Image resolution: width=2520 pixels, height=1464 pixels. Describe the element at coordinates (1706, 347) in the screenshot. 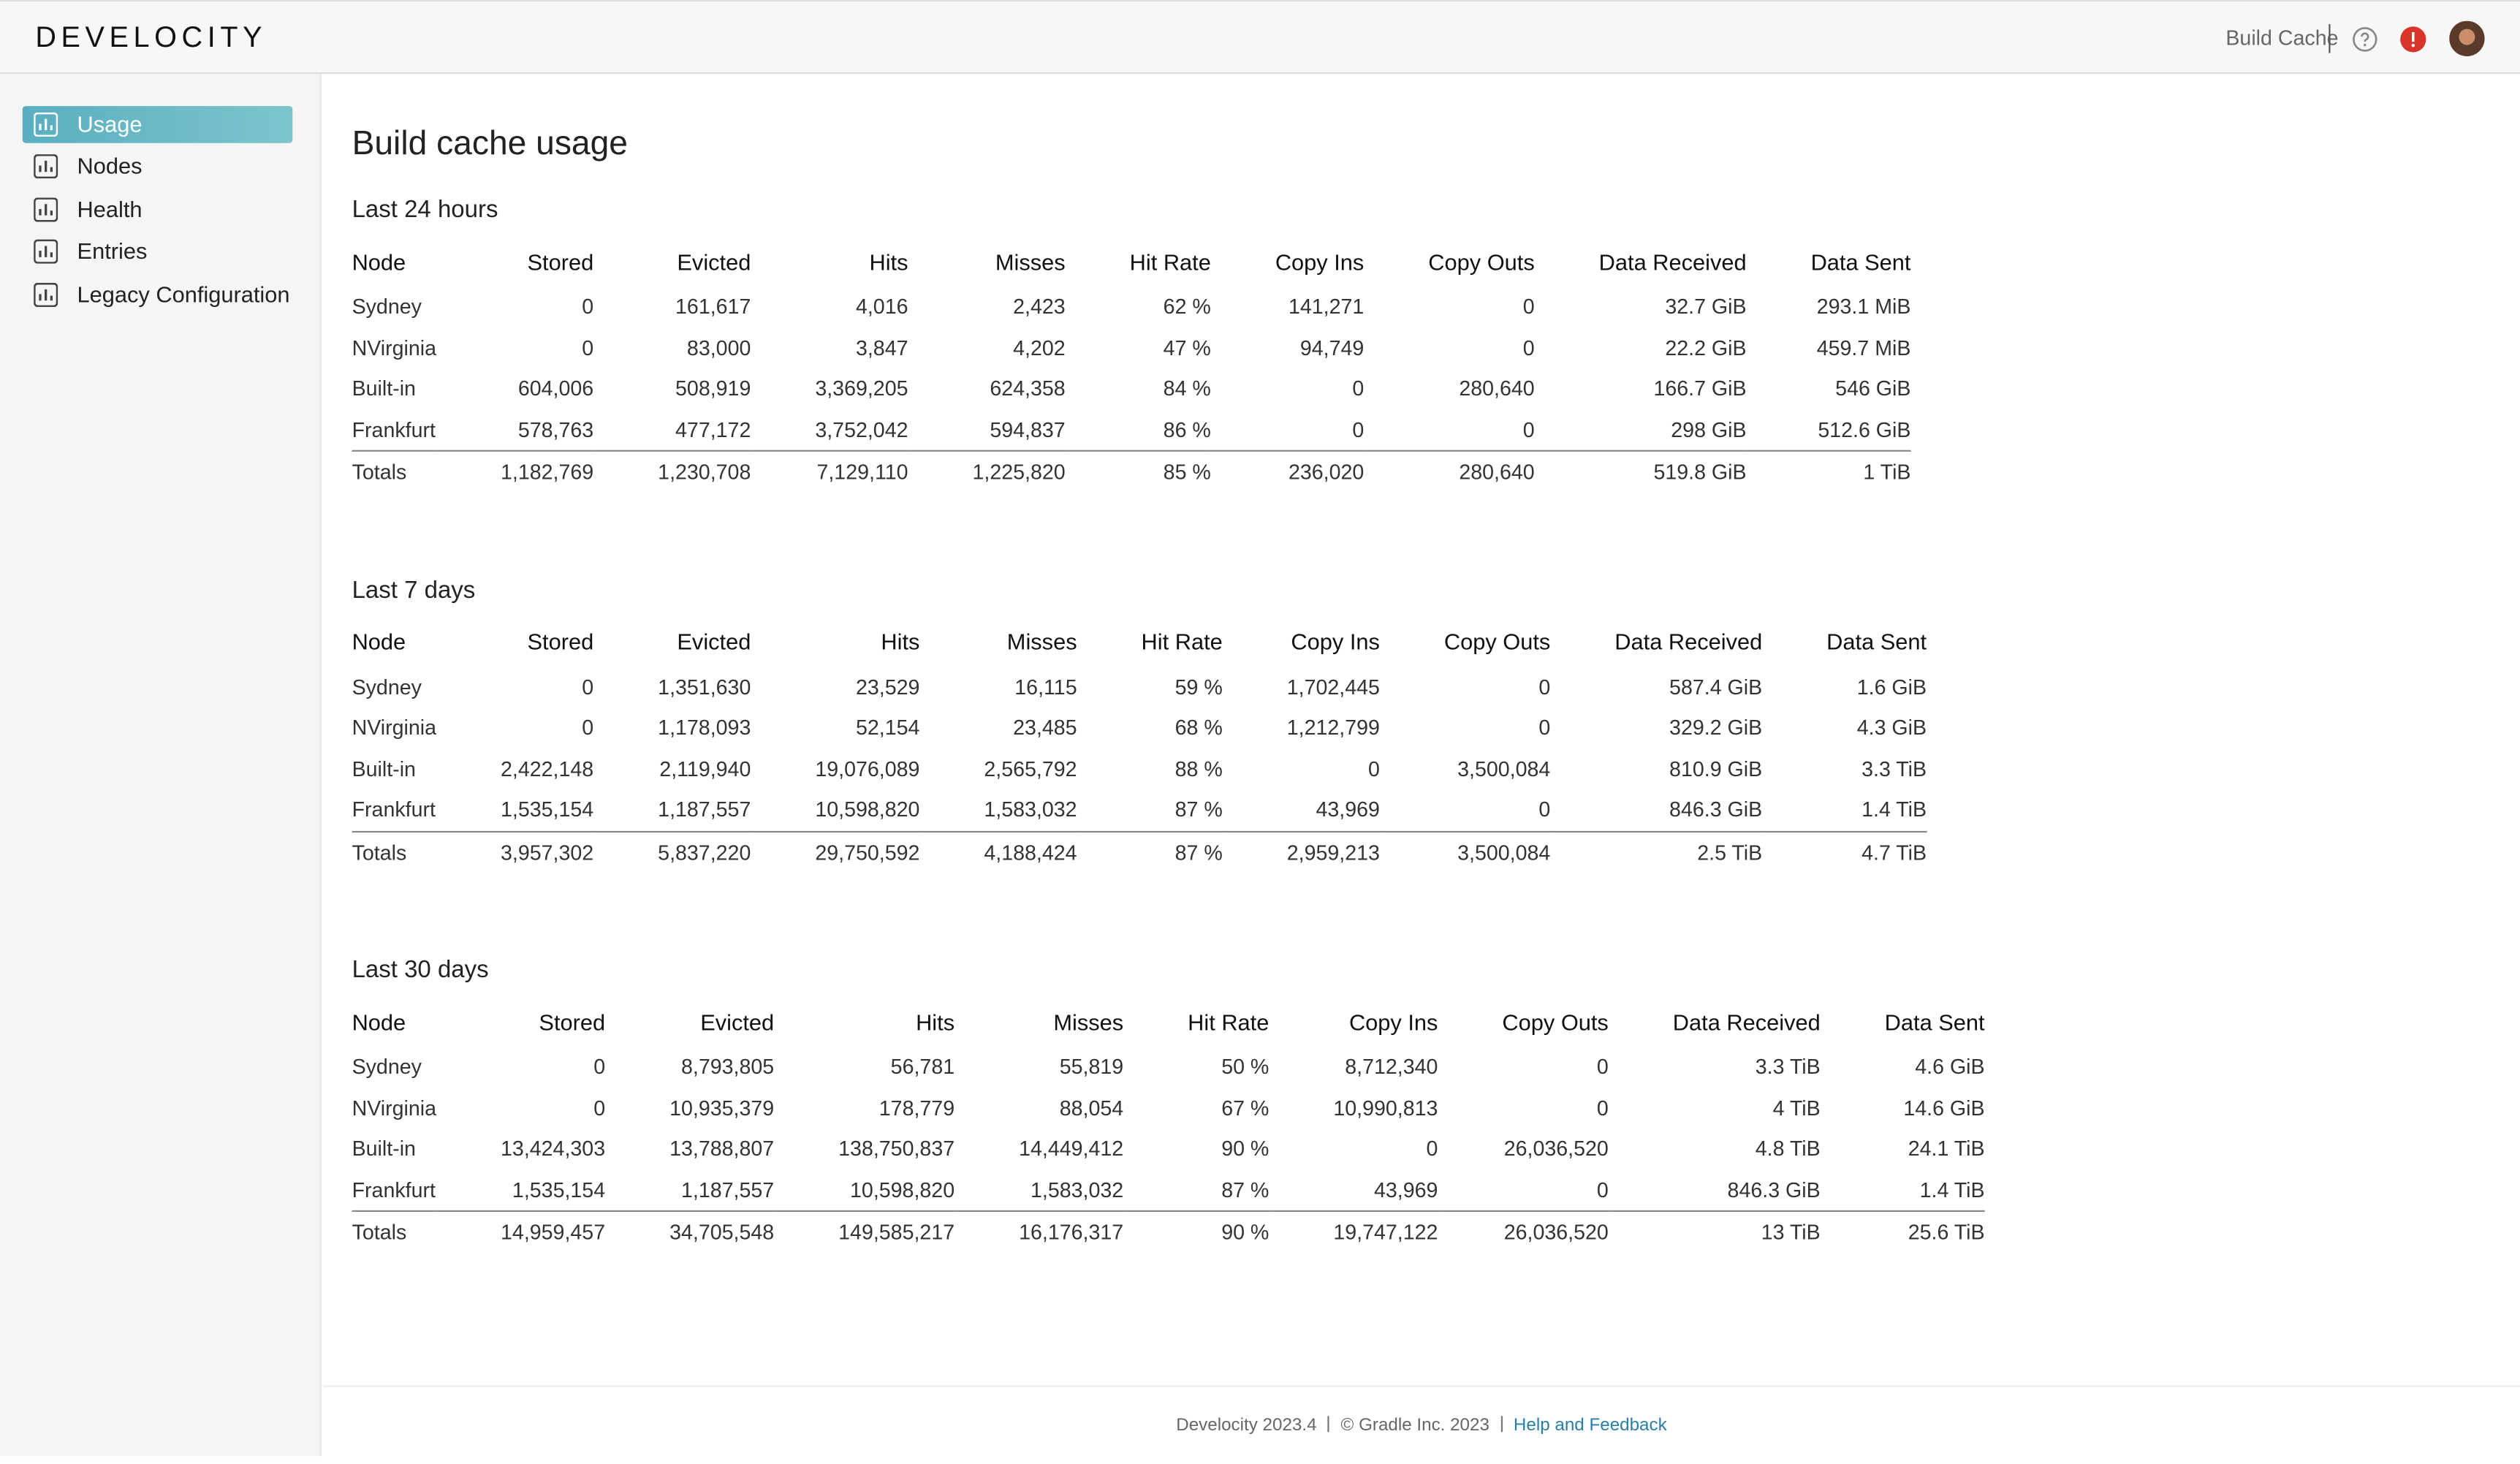

I see `cell: 22.2 GiB` at that location.